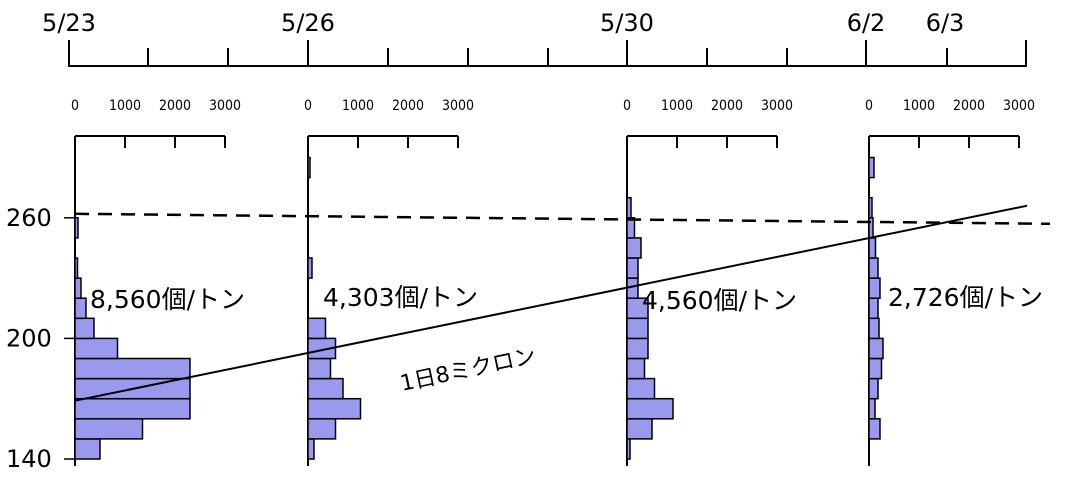 The image size is (1086, 479). Describe the element at coordinates (719, 300) in the screenshot. I see `count-per-ton-label: 4,560個/トン` at that location.